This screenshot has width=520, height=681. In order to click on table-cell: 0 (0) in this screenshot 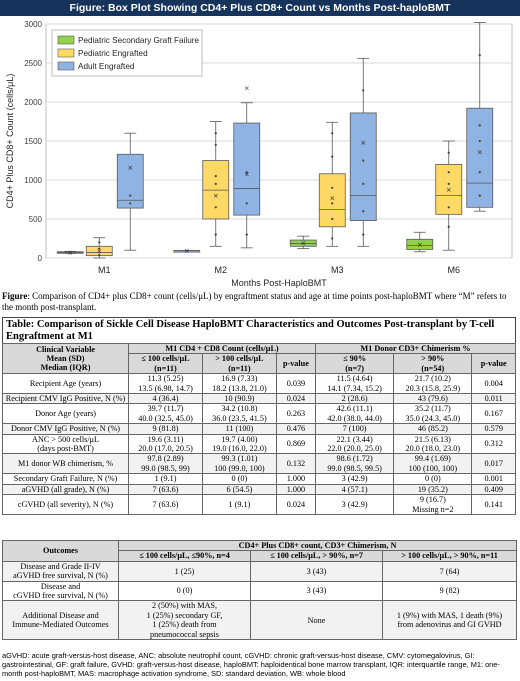, I will do `click(239, 479)`.